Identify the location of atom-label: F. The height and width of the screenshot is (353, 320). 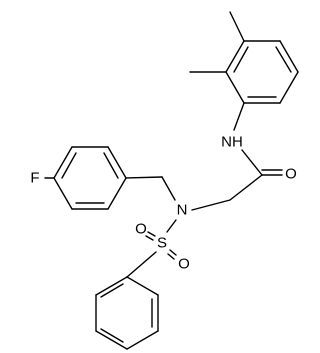
(34, 178).